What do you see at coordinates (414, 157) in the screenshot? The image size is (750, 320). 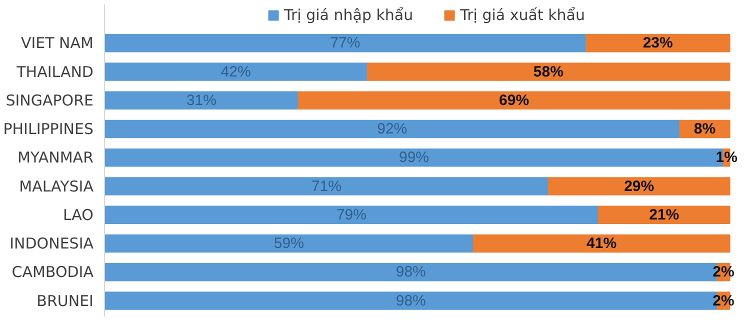 I see `data-label: 99%` at bounding box center [414, 157].